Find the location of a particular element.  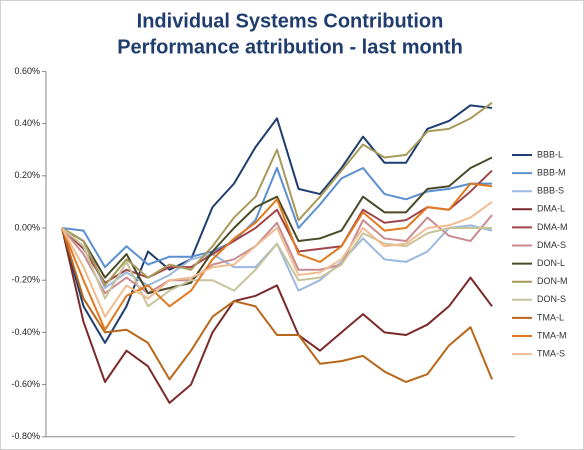

legend-label: DON-L is located at coordinates (551, 263).